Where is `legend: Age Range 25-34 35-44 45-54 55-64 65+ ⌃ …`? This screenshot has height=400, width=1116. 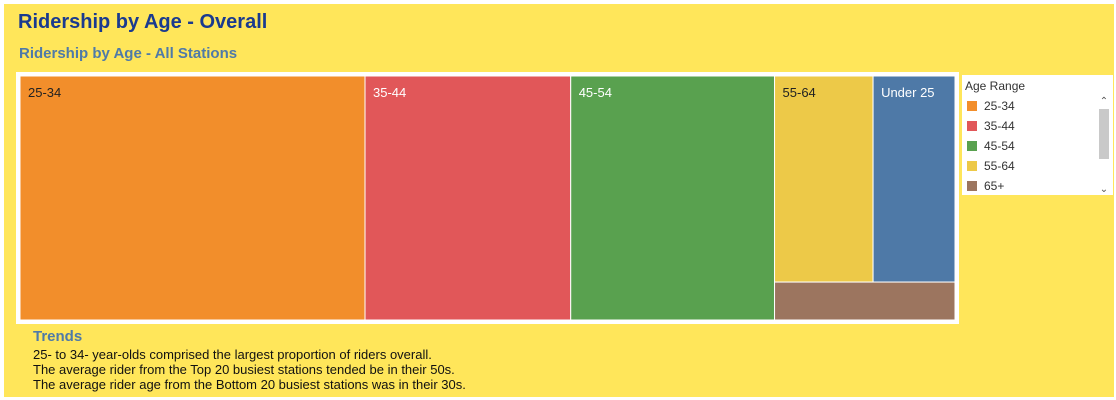
legend: Age Range 25-34 35-44 45-54 55-64 65+ ⌃ … is located at coordinates (1037, 135).